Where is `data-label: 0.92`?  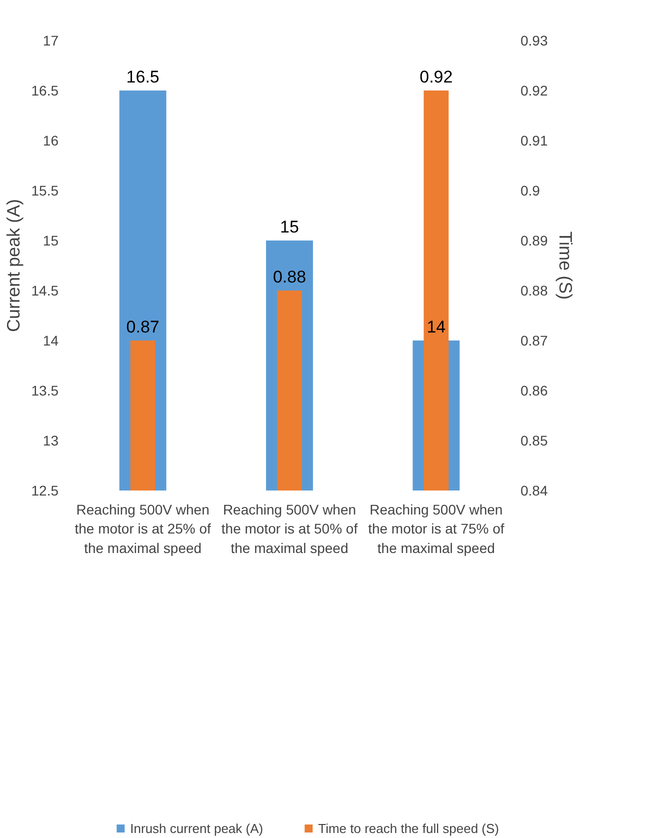
data-label: 0.92 is located at coordinates (436, 77).